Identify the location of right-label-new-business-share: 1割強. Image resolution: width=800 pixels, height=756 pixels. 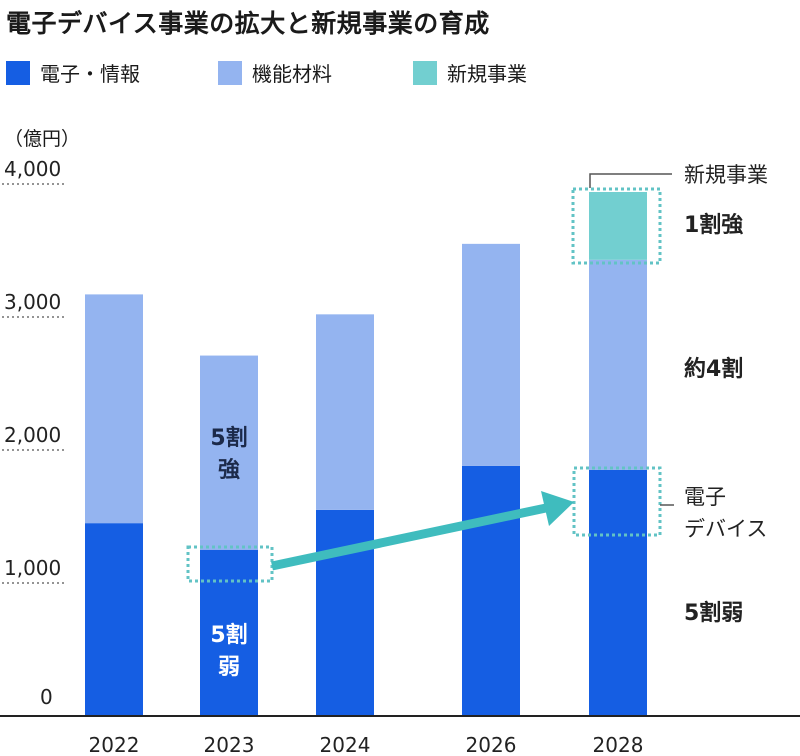
(713, 225).